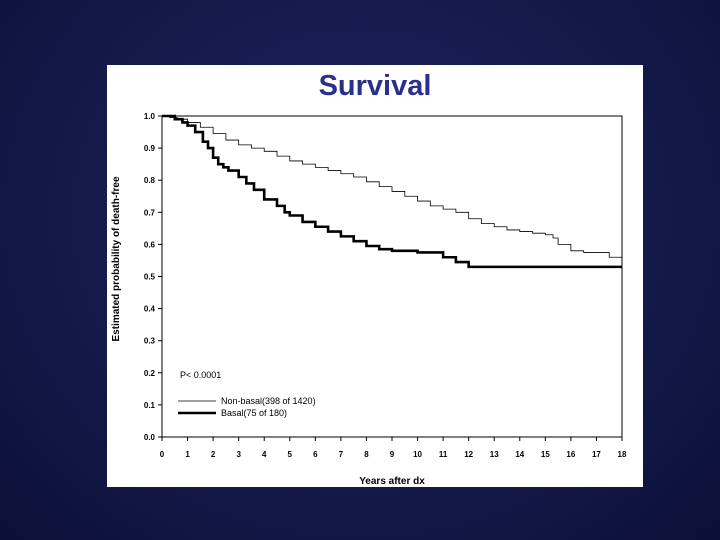  Describe the element at coordinates (392, 454) in the screenshot. I see `x-tick-label: 9` at that location.